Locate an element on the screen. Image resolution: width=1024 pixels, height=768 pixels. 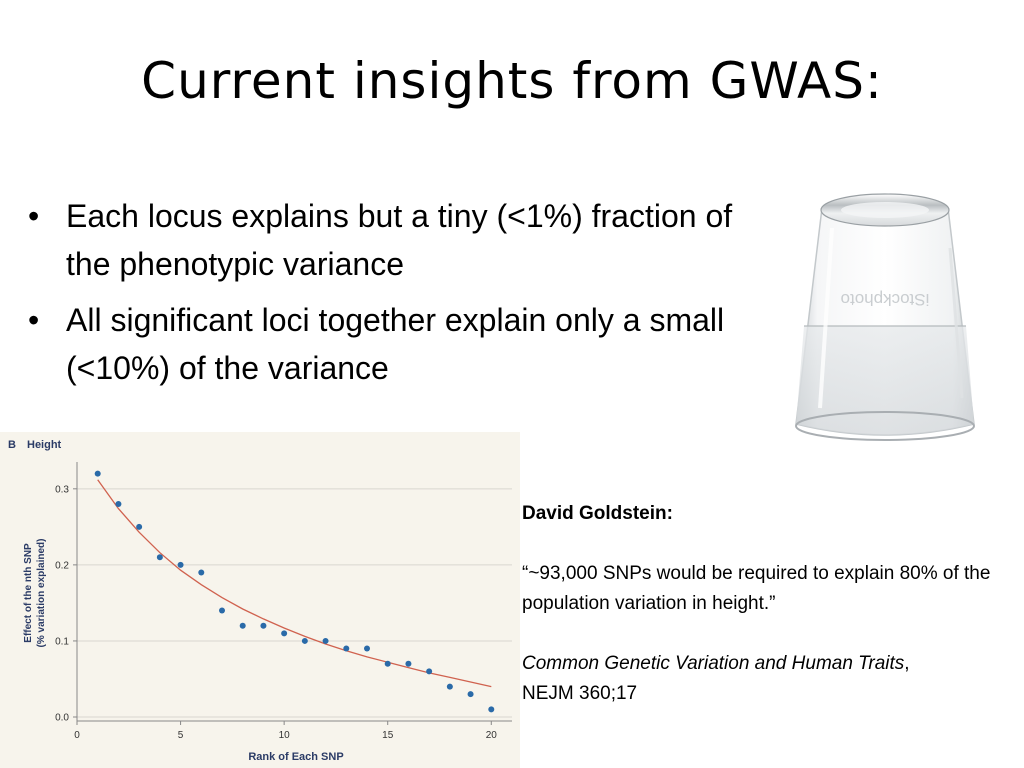
y-axis-label-line1: Effect of the nth SNP is located at coordinates (28, 593).